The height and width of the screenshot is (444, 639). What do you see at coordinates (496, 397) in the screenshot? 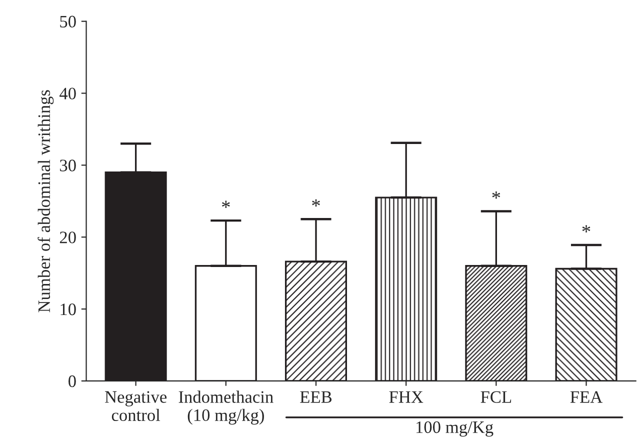
I see `x-tick-label: FCL` at bounding box center [496, 397].